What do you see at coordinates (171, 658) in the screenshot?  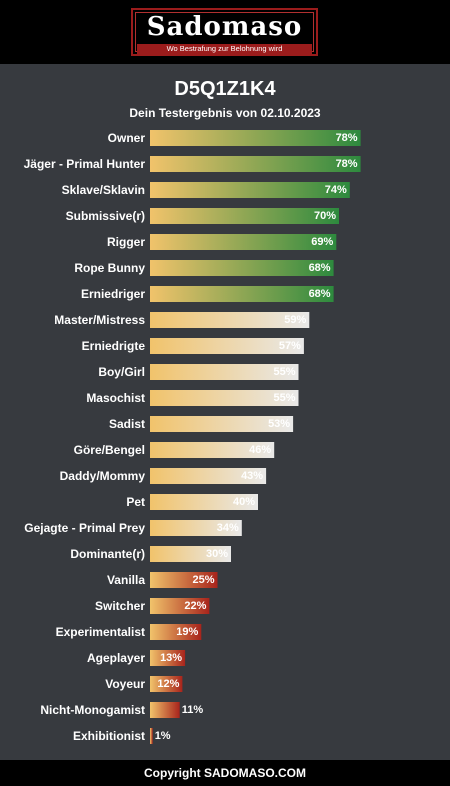 I see `value-label-ageplayer: 13%` at bounding box center [171, 658].